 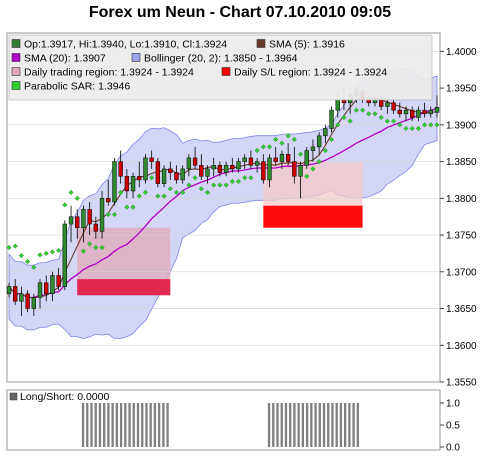 What do you see at coordinates (223, 420) in the screenshot?
I see `long-short-panel` at bounding box center [223, 420].